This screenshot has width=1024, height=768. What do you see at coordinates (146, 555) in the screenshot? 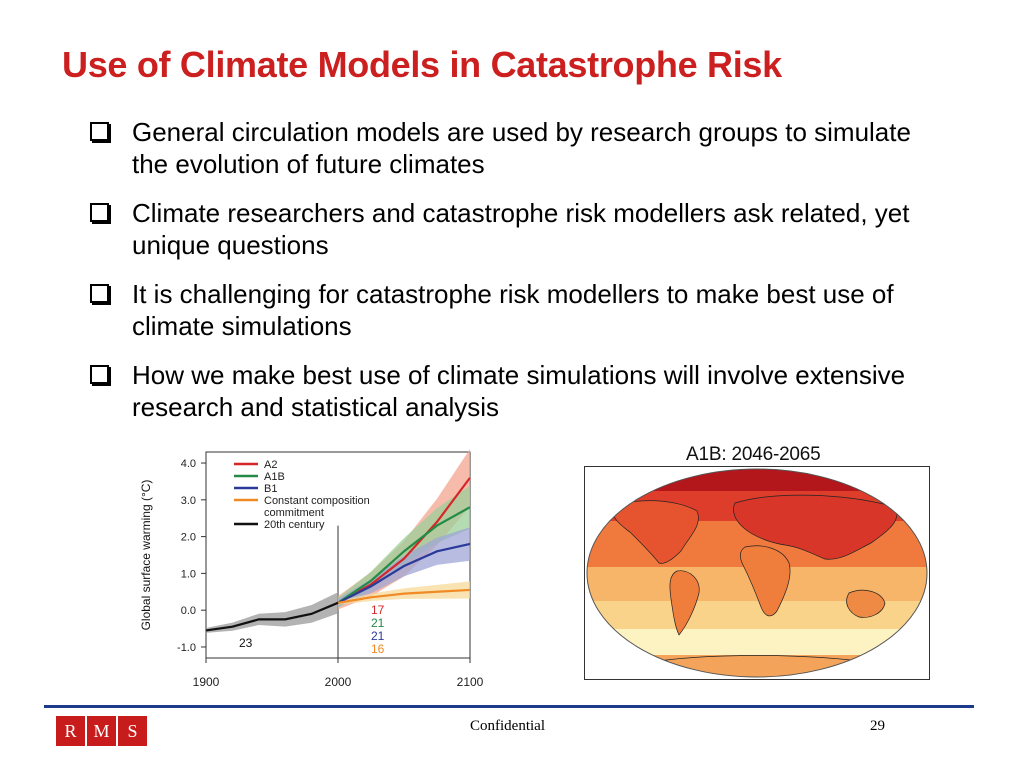
I see `y-axis-label: Global surface warming (°C)` at bounding box center [146, 555].